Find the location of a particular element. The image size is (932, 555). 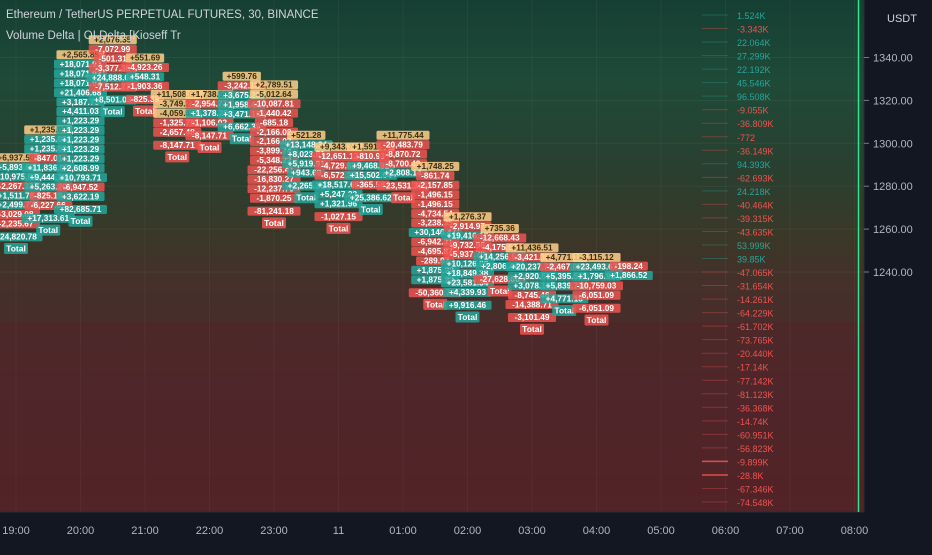

time-tick-label: 07:00 is located at coordinates (790, 531).